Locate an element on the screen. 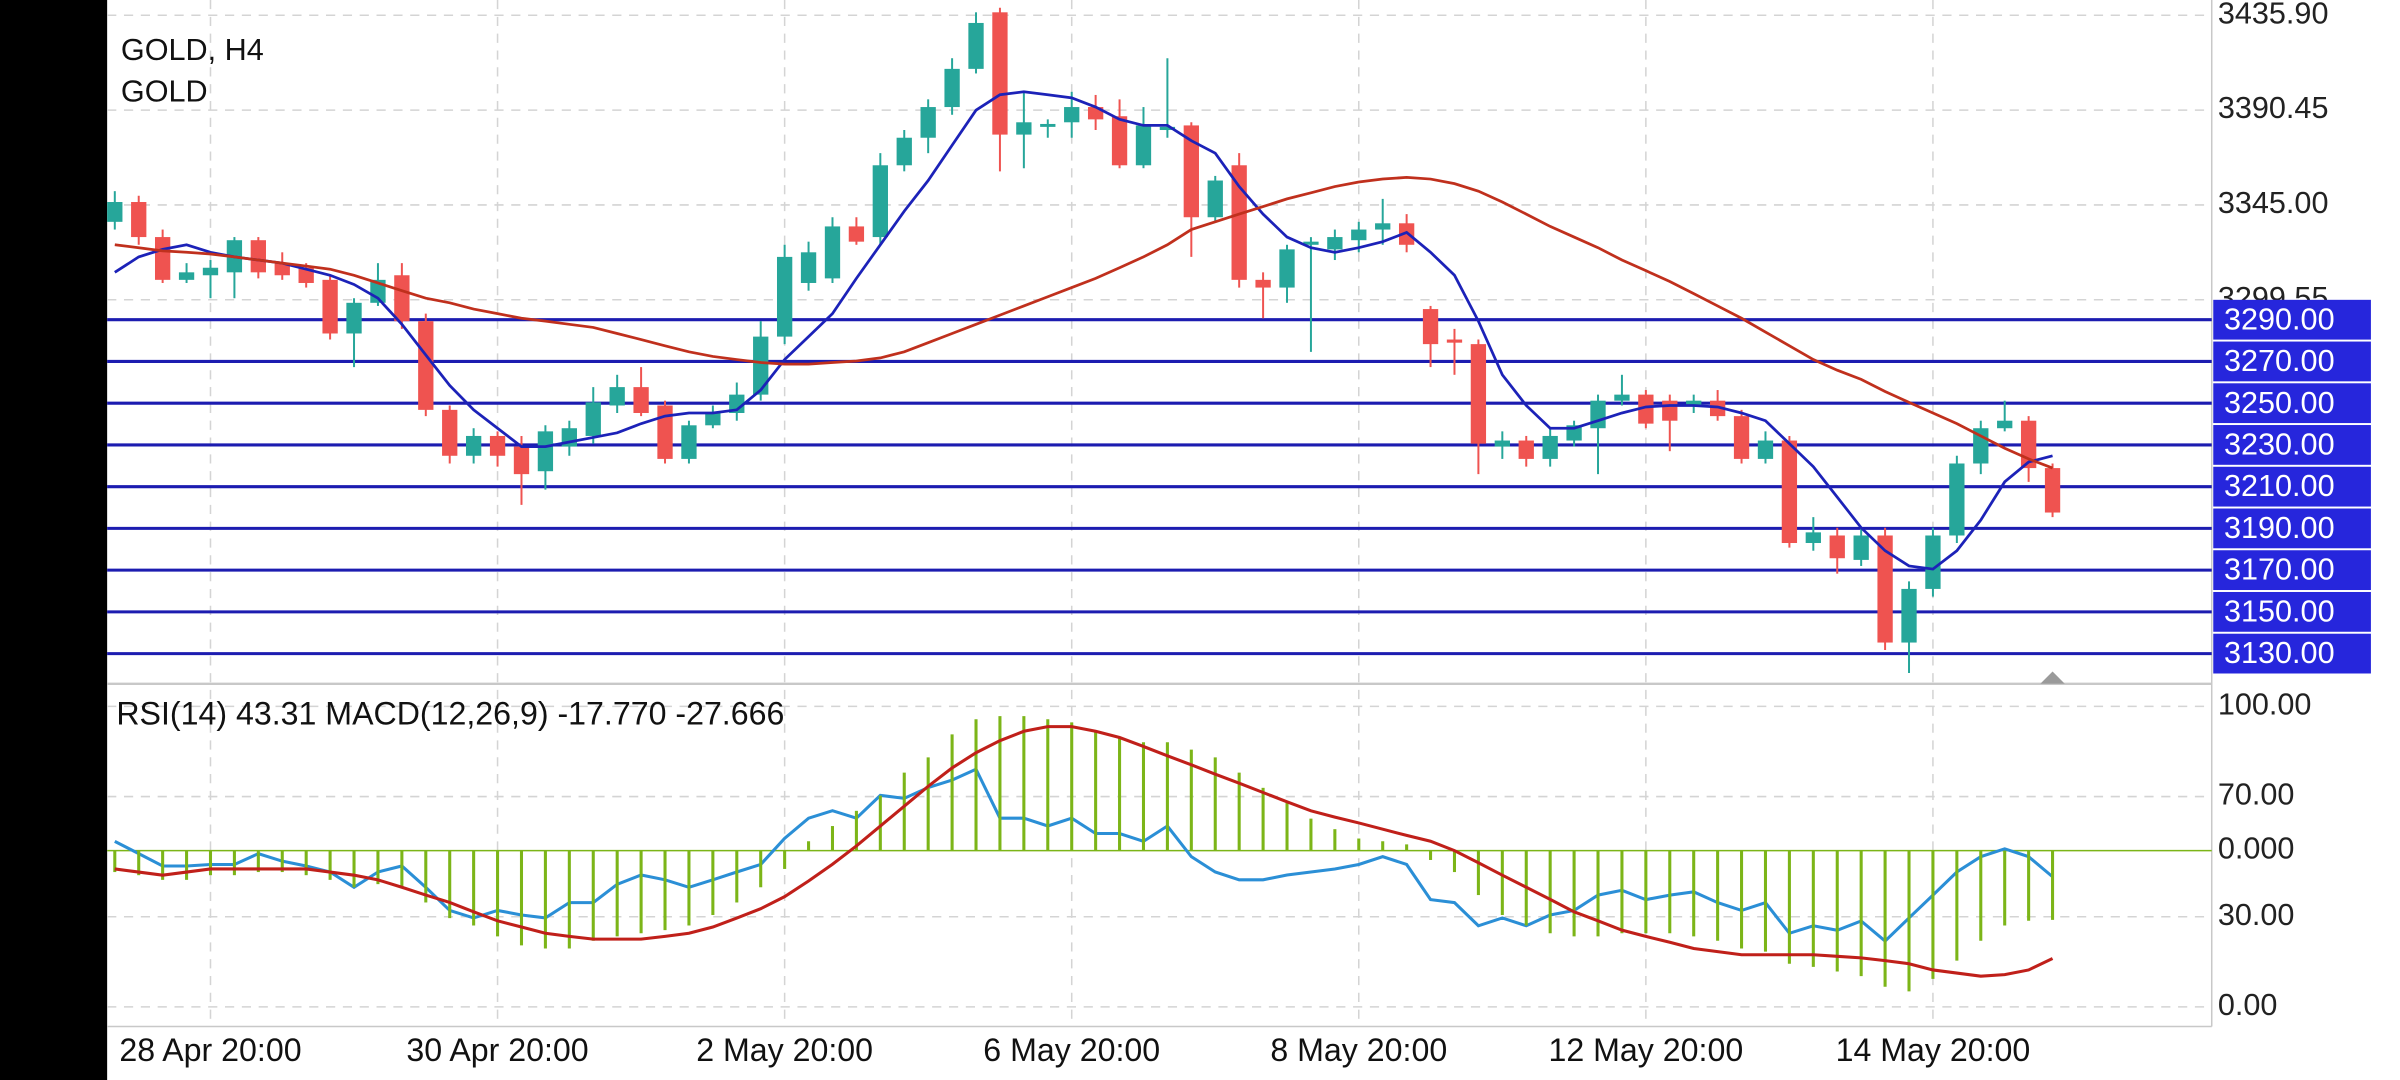 This screenshot has height=1080, width=2400. y-tick-label: 3435.90 is located at coordinates (2273, 15).